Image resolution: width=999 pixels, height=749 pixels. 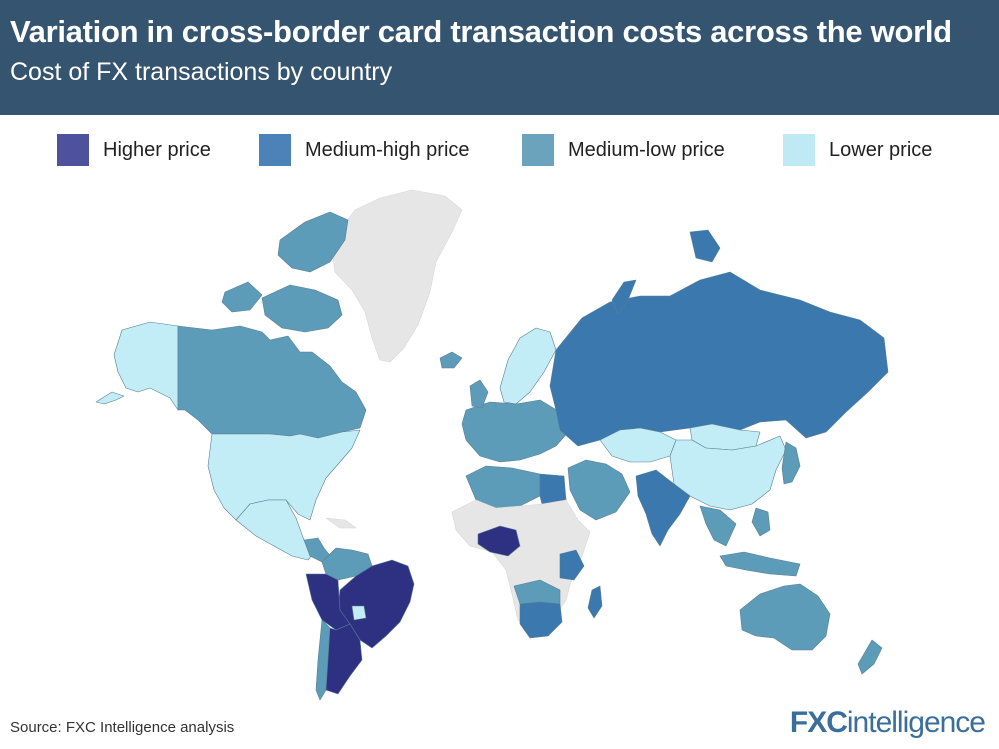 I want to click on region-alaska-chain, so click(x=110, y=398).